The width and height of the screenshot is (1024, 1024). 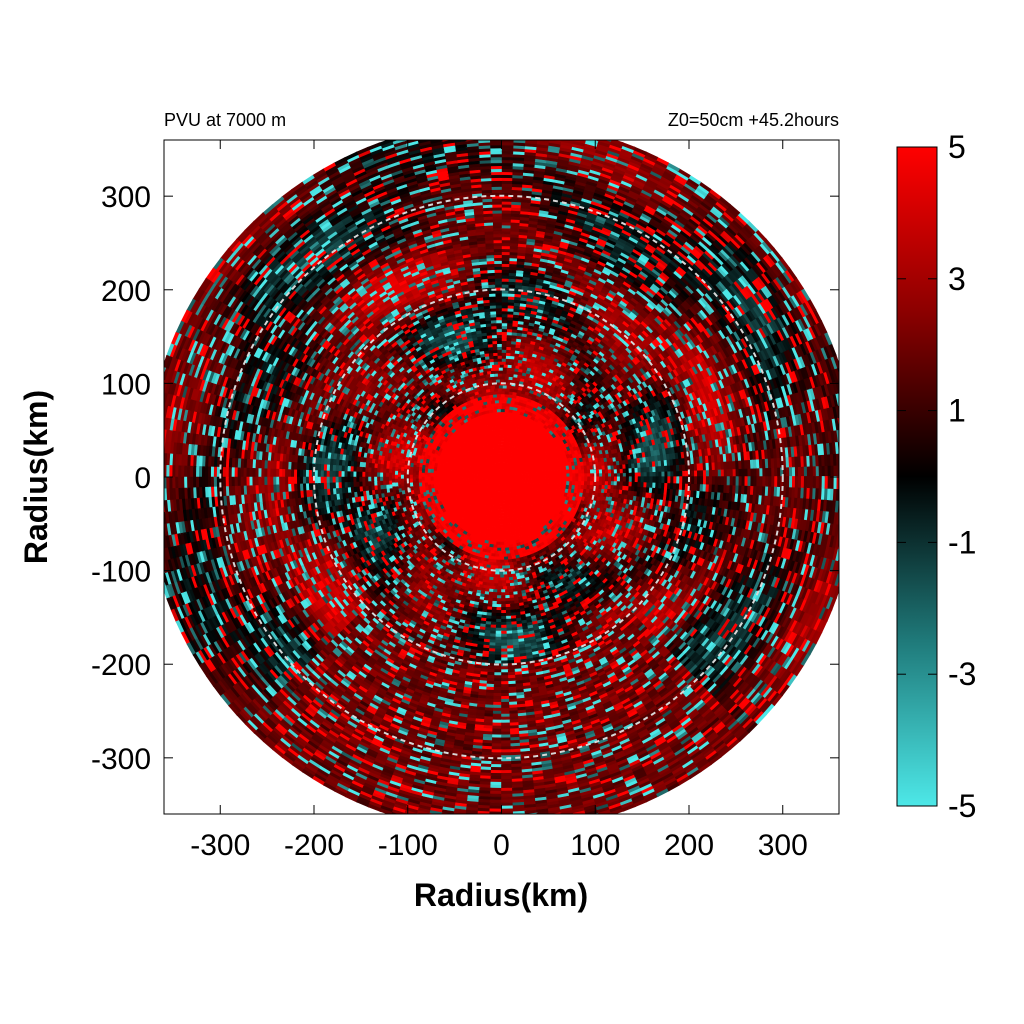 What do you see at coordinates (225, 120) in the screenshot?
I see `plot-title-left: PVU at 7000 m` at bounding box center [225, 120].